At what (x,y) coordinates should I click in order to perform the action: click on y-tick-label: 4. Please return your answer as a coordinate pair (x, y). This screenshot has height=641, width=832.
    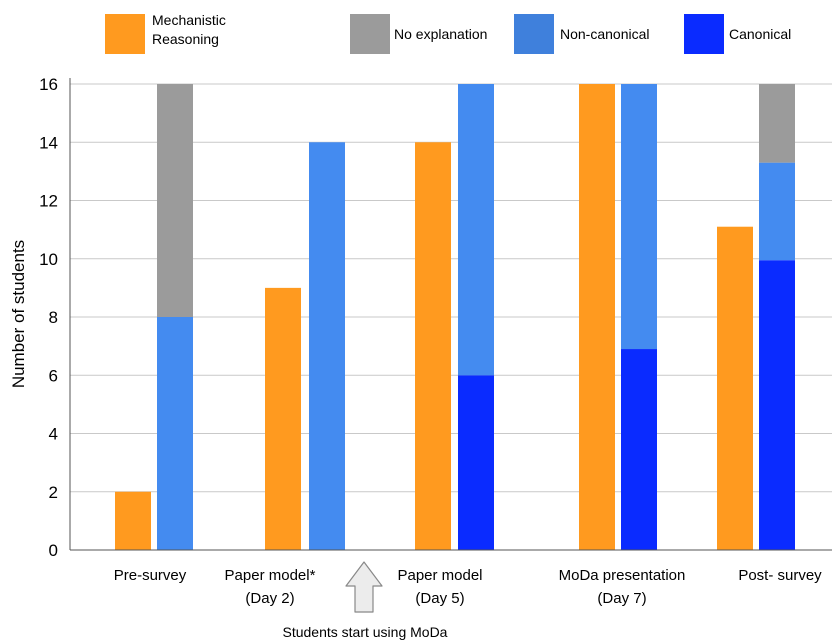
    Looking at the image, I should click on (53, 434).